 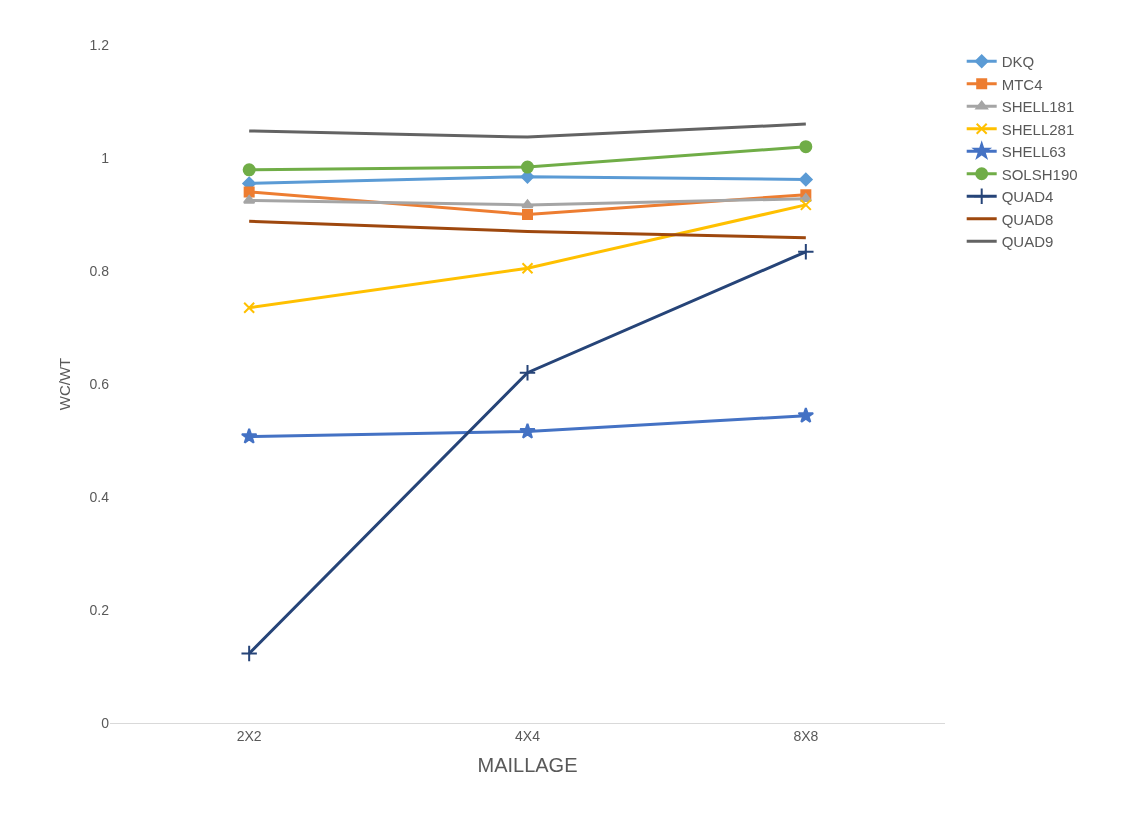 What do you see at coordinates (99, 609) in the screenshot?
I see `y-tick-label: 0.2` at bounding box center [99, 609].